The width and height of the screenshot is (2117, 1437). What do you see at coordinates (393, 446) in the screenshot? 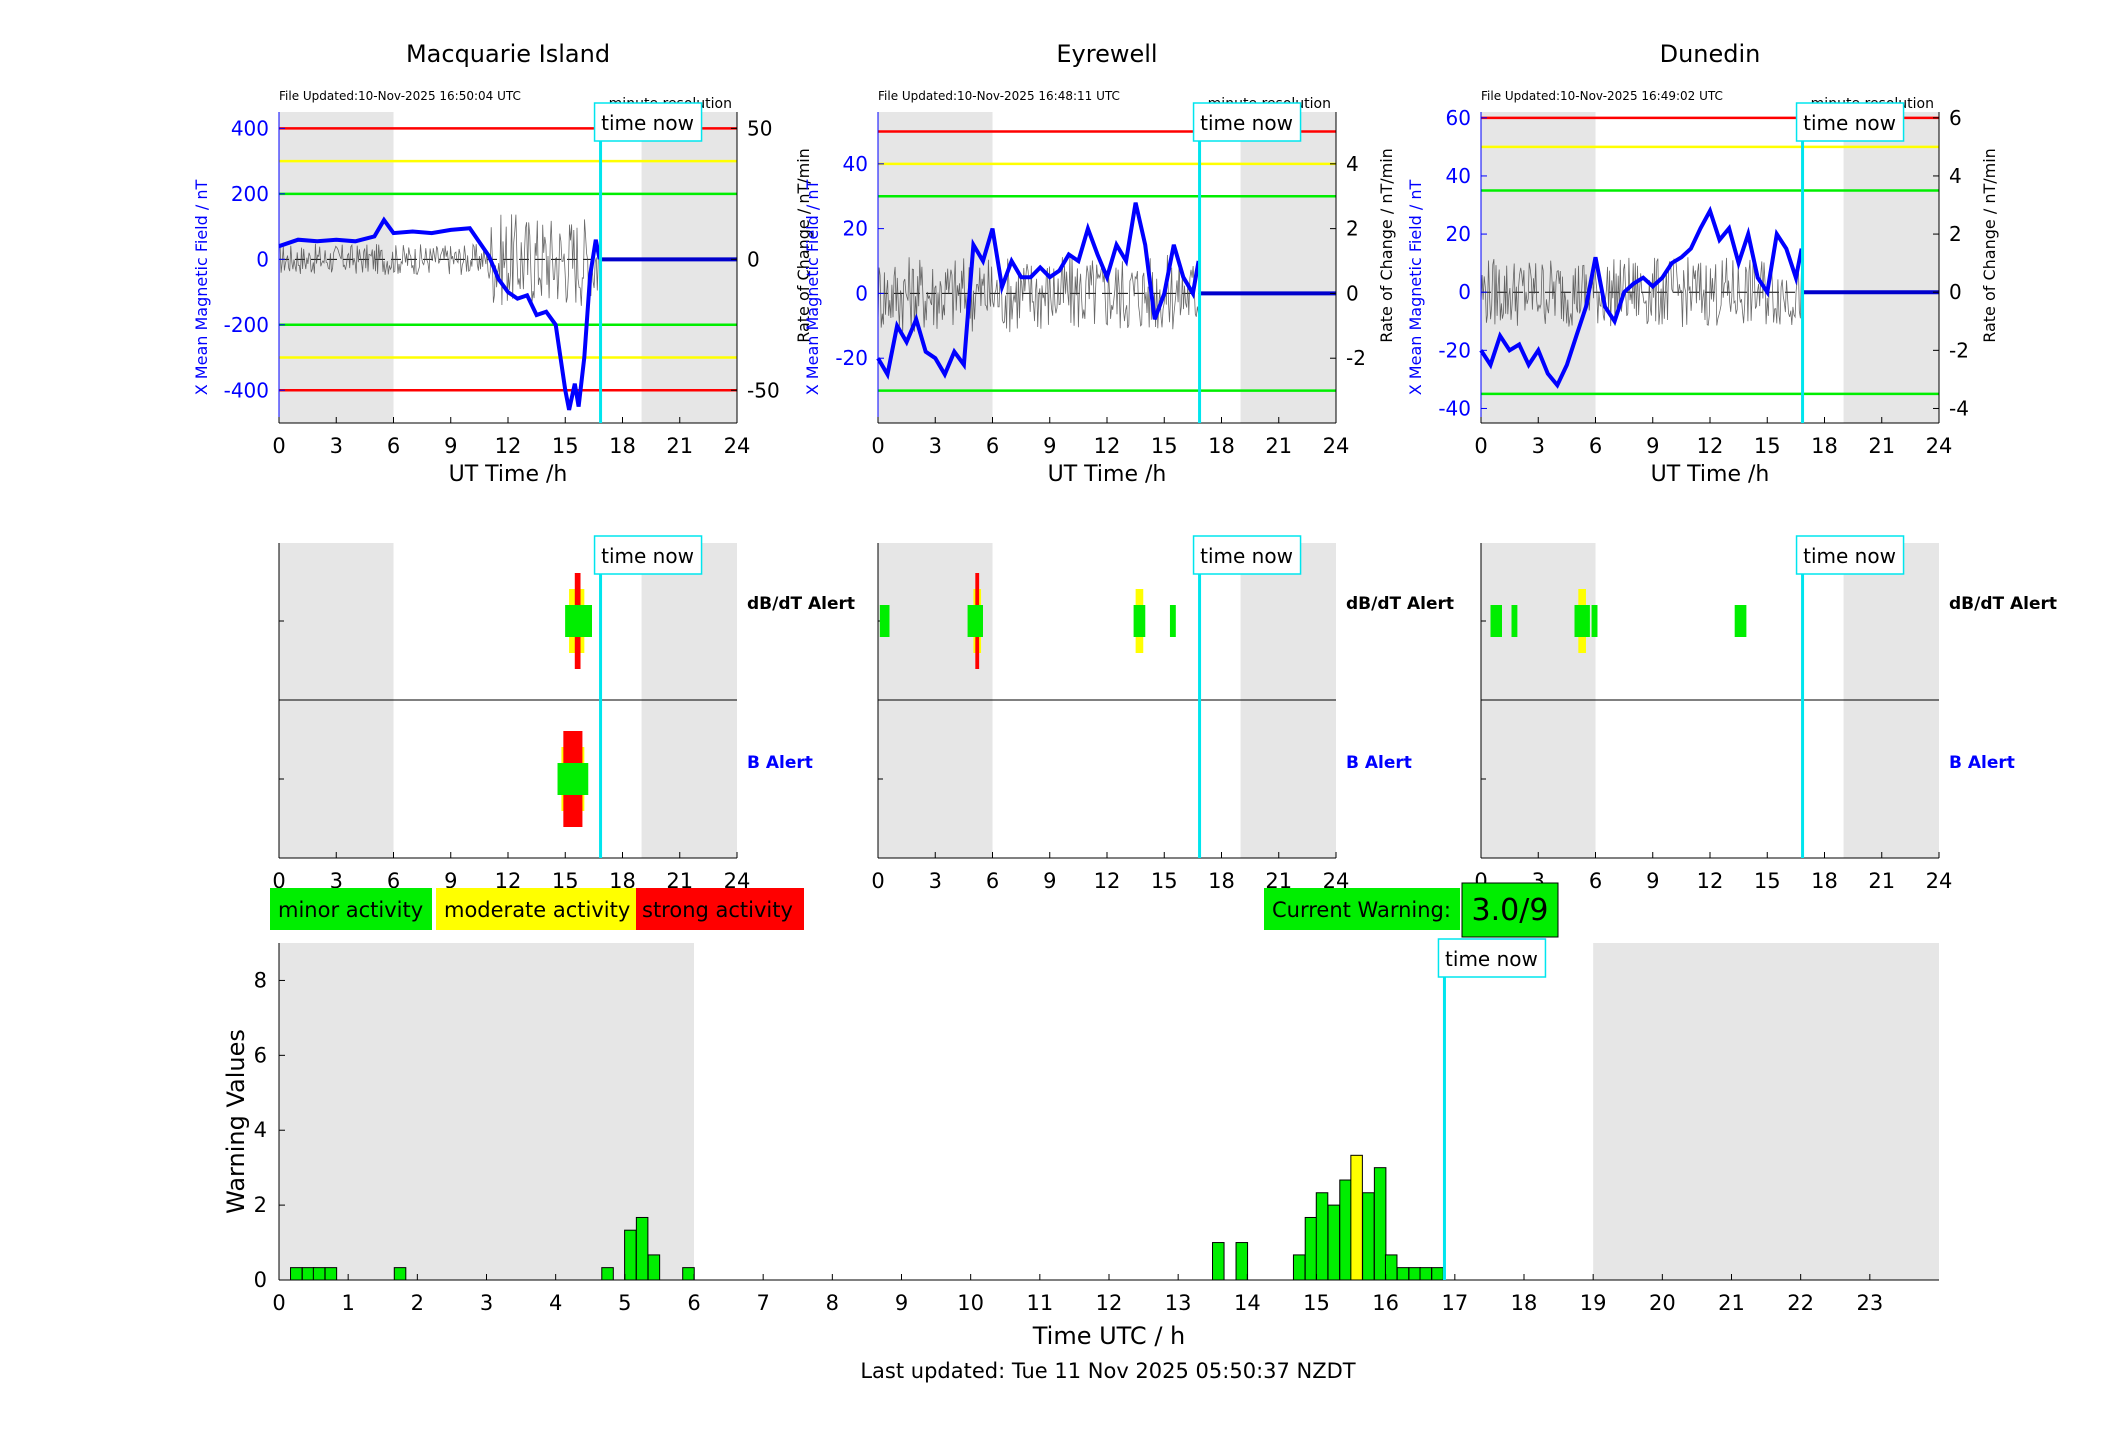
I see `x-tick-label: 6` at bounding box center [393, 446].